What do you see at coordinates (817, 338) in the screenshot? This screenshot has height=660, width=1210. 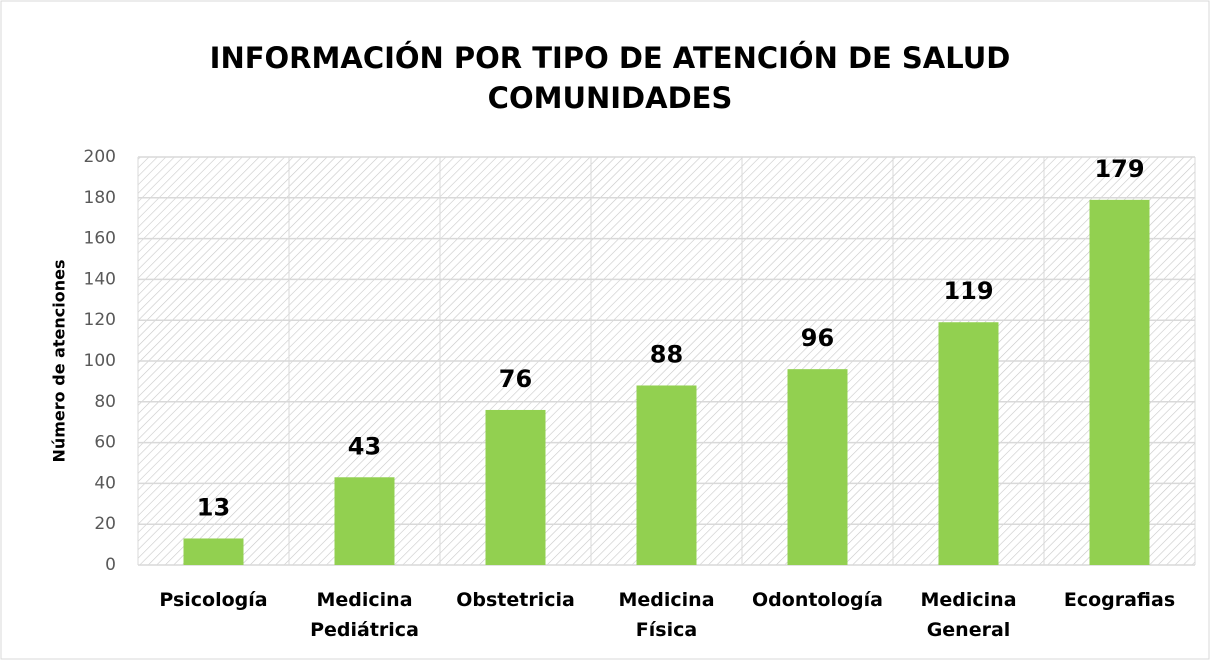 I see `data-label: 96` at bounding box center [817, 338].